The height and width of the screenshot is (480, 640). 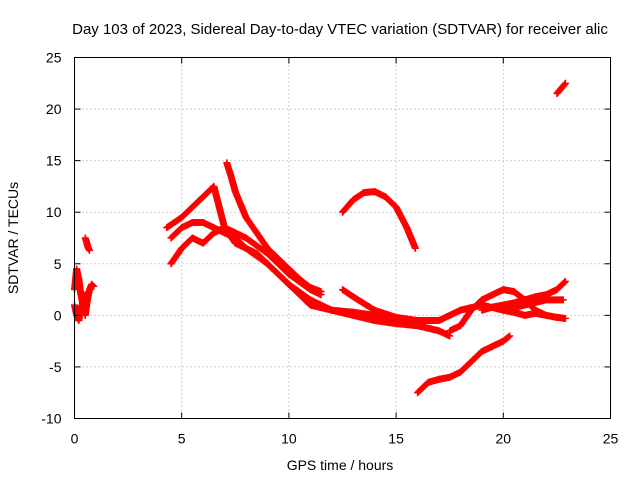 I want to click on x-tick-label: 25, so click(x=611, y=439).